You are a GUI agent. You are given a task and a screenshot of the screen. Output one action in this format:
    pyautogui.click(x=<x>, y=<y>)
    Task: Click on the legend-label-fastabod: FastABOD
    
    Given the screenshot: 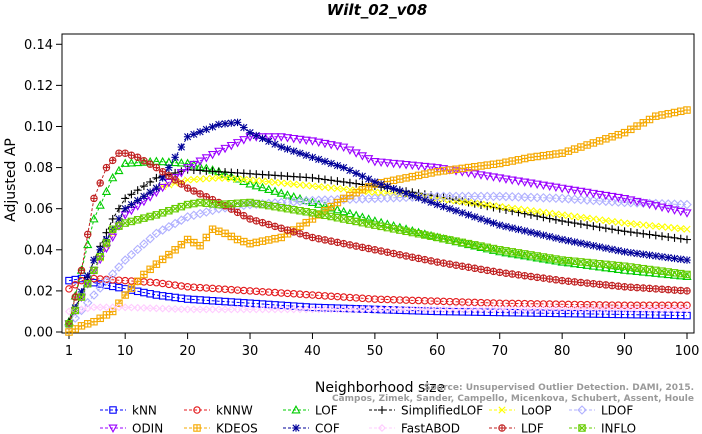 What is the action you would take?
    pyautogui.click(x=430, y=428)
    